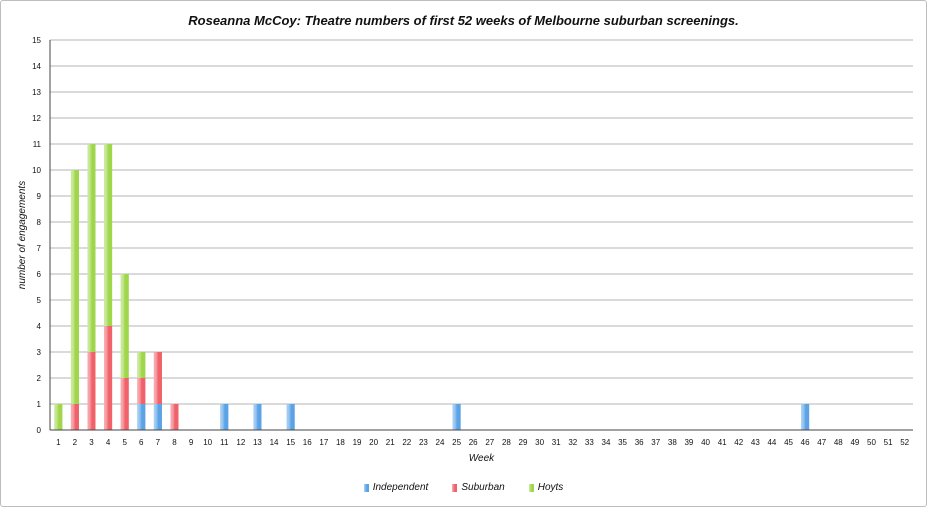 The height and width of the screenshot is (507, 927). Describe the element at coordinates (39, 248) in the screenshot. I see `y-tick-label: 7` at that location.